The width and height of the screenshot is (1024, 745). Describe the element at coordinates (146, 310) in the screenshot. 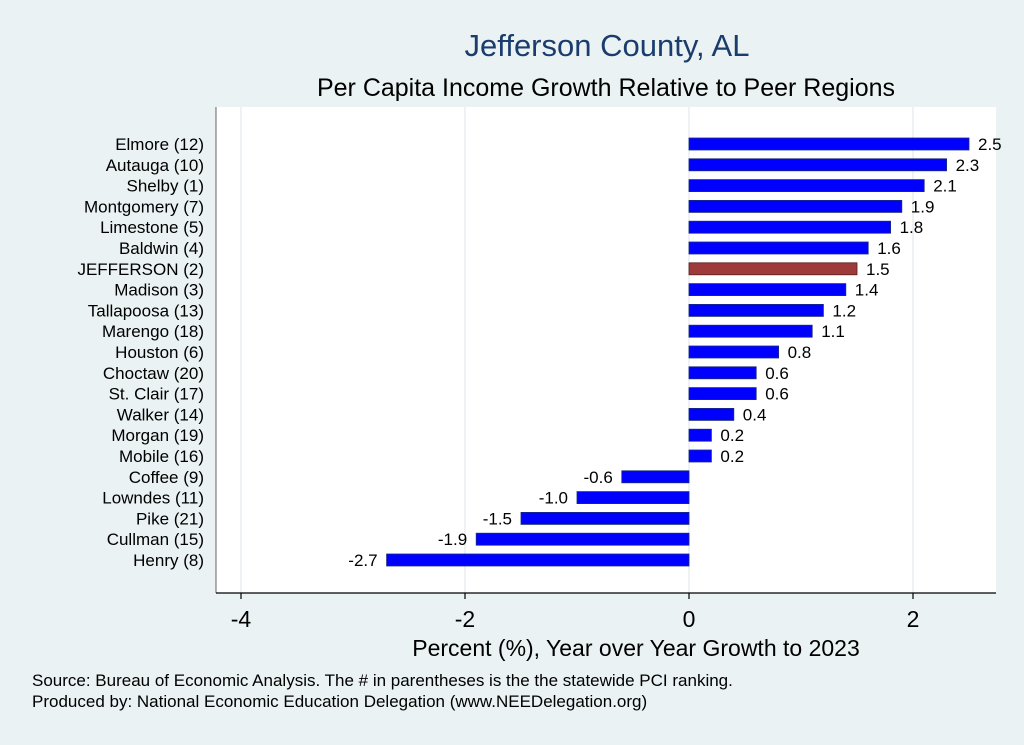

I see `category-label: Tallapoosa (13)` at that location.